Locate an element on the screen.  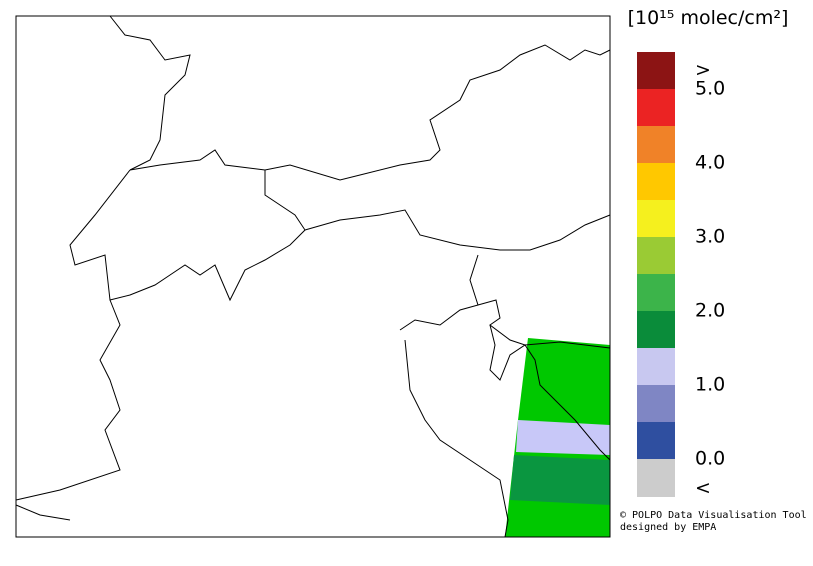
over-label: > is located at coordinates (703, 70).